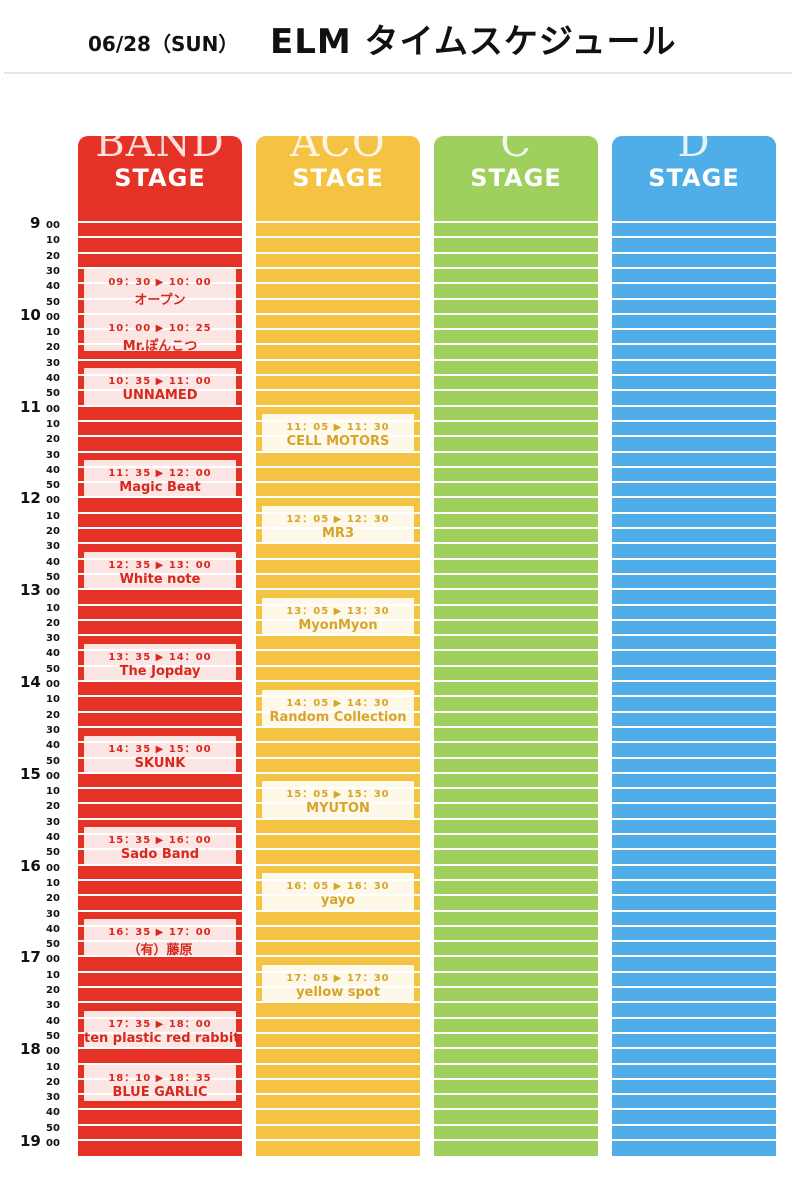  I want to click on hour-label: 18, so click(30, 1049).